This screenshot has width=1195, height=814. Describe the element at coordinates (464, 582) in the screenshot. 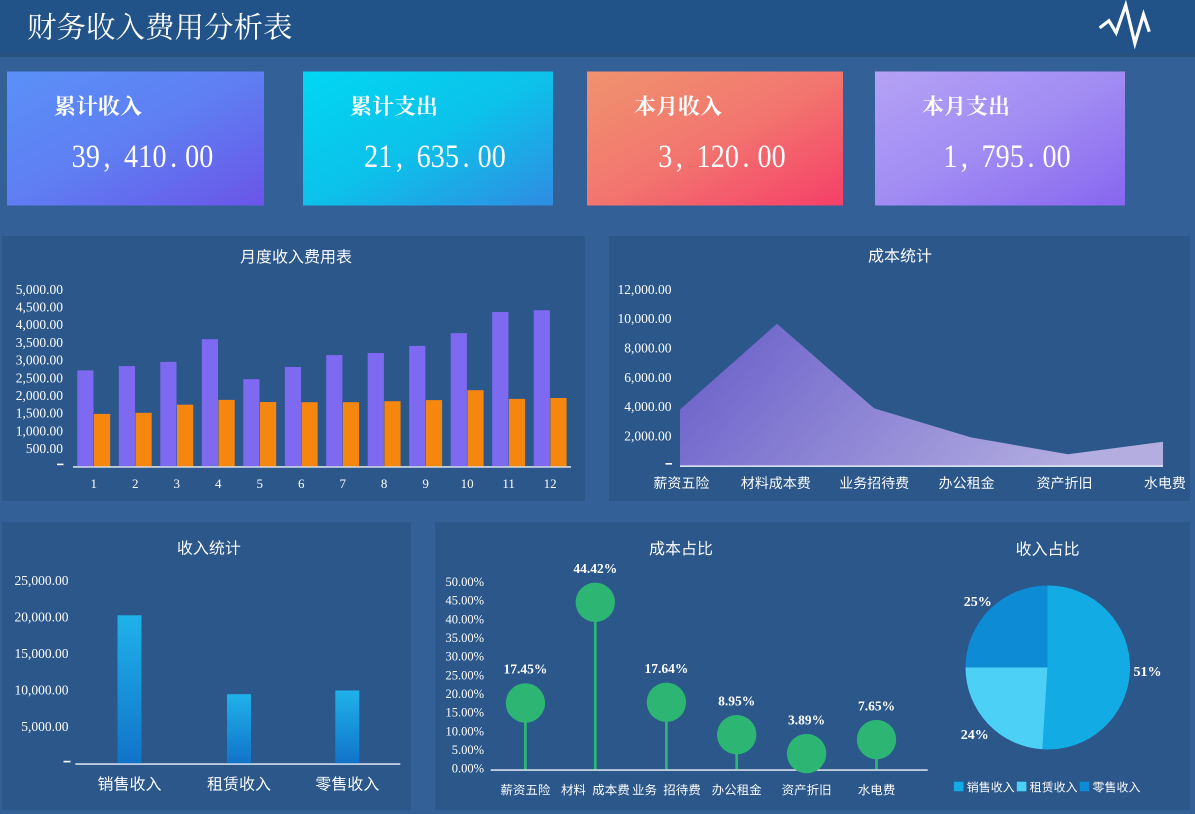

I see `svg-text: 50.00%` at that location.